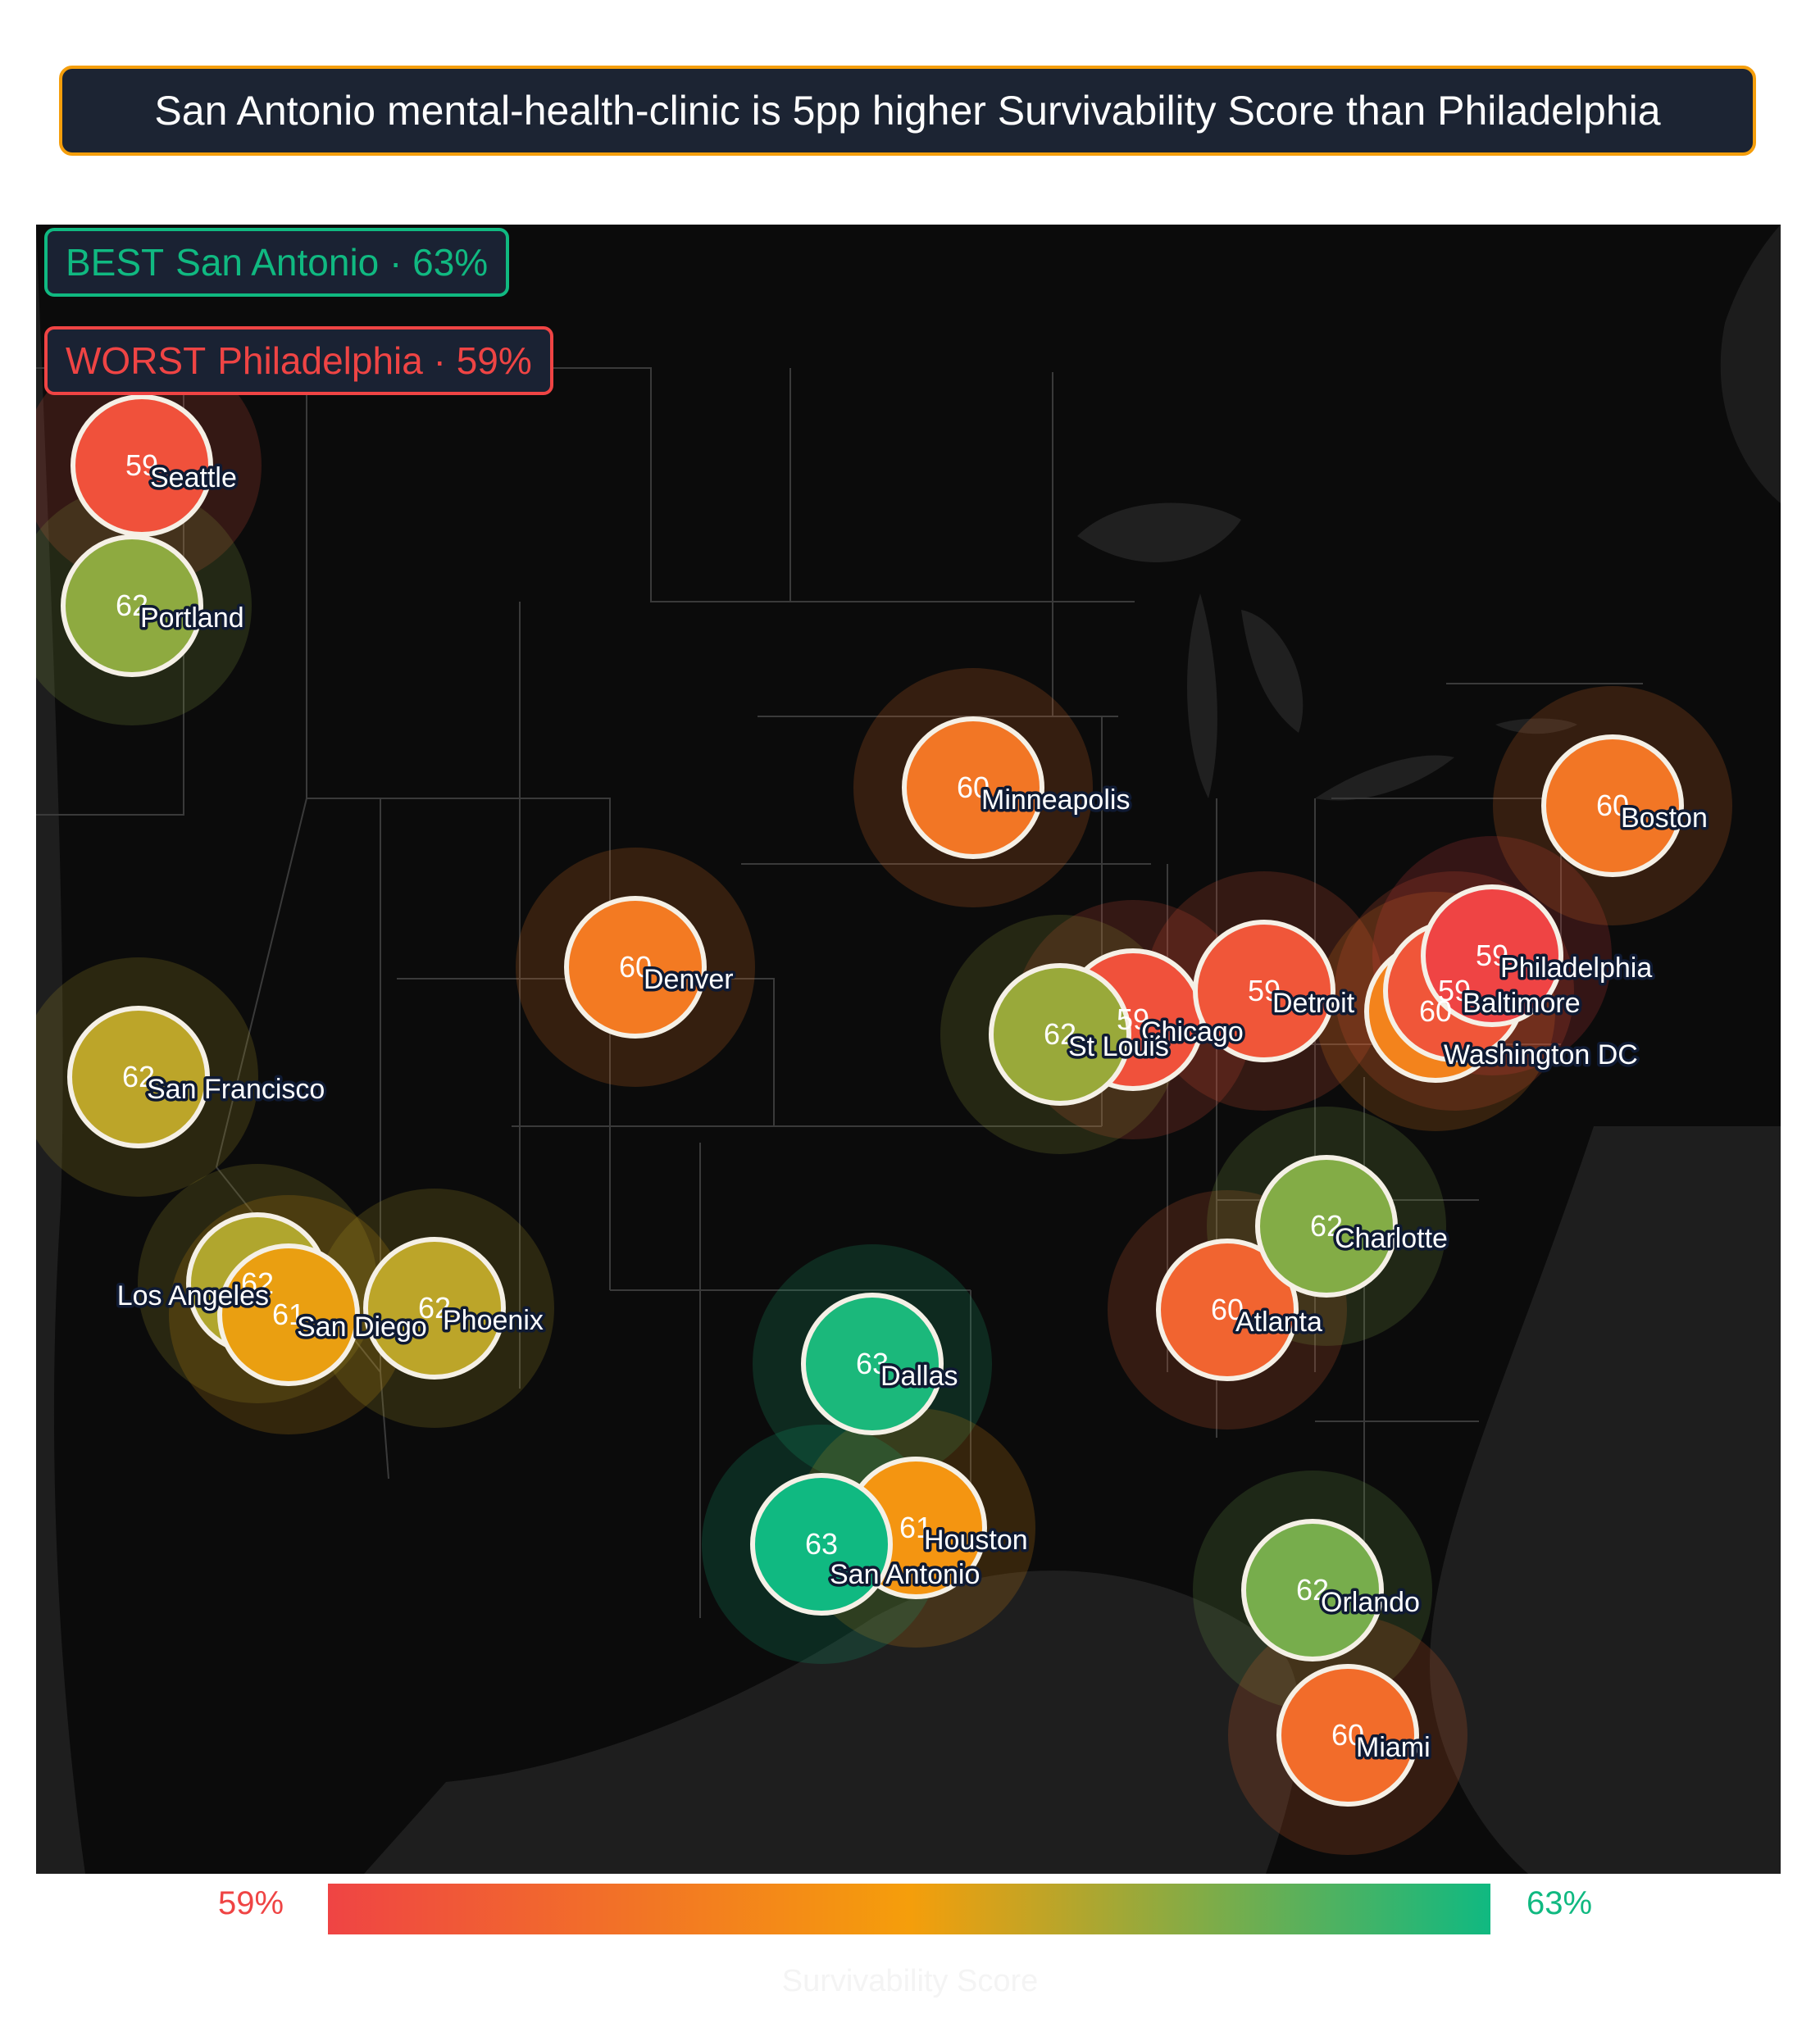 The width and height of the screenshot is (1820, 2041). Describe the element at coordinates (1435, 1011) in the screenshot. I see `city-value-washington-dc: 60` at that location.